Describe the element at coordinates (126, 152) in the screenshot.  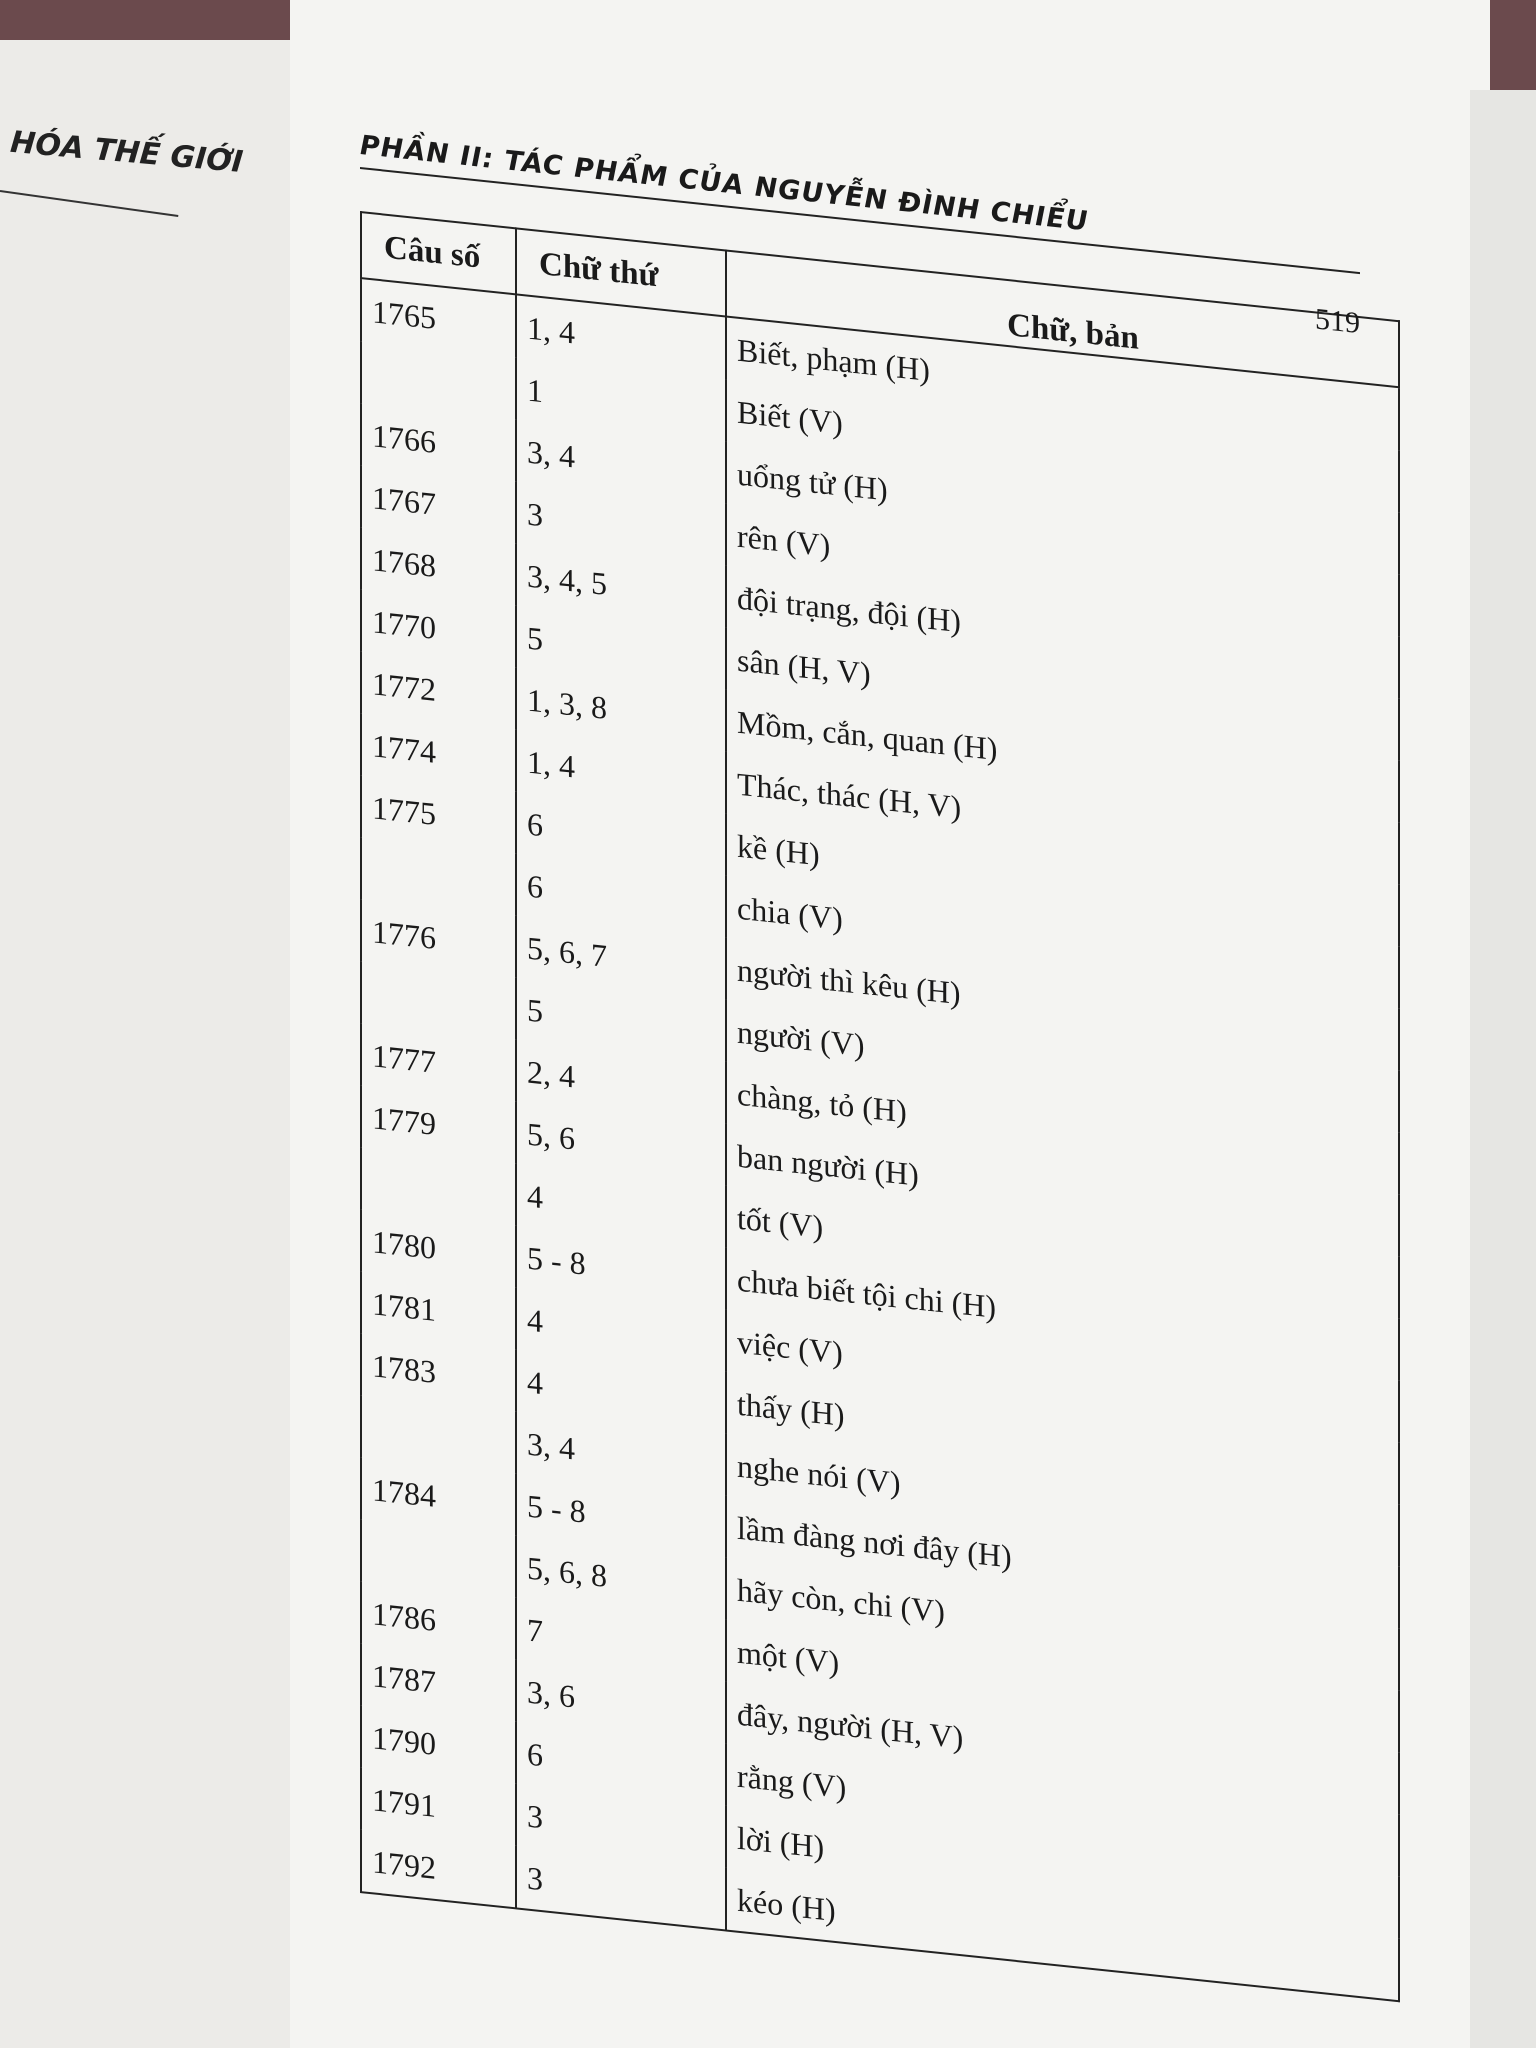
I see `left-header: HÓA THẾ GIỚI` at that location.